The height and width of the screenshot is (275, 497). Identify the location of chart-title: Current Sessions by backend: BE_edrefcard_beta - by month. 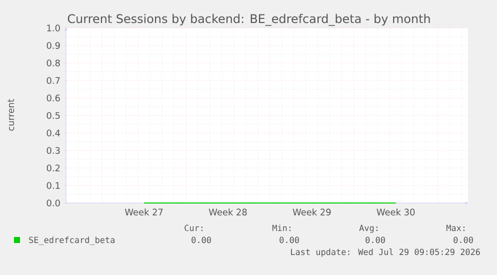
(249, 20).